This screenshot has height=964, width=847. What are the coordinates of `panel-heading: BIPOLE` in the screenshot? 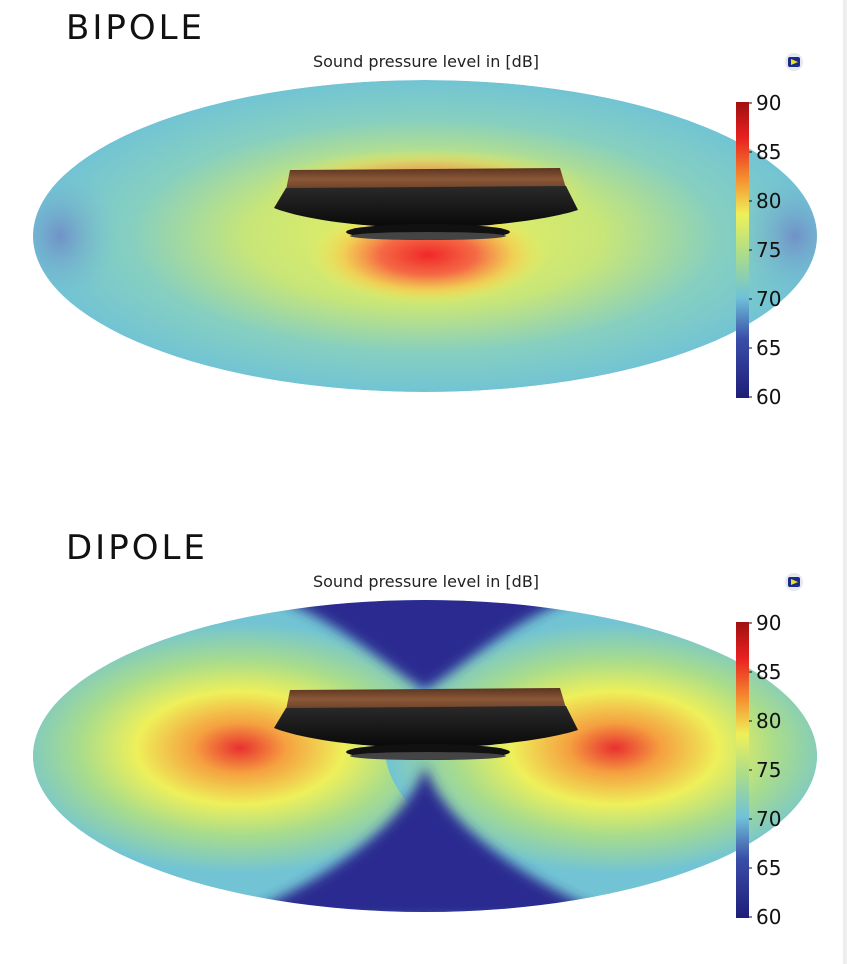 It's located at (136, 28).